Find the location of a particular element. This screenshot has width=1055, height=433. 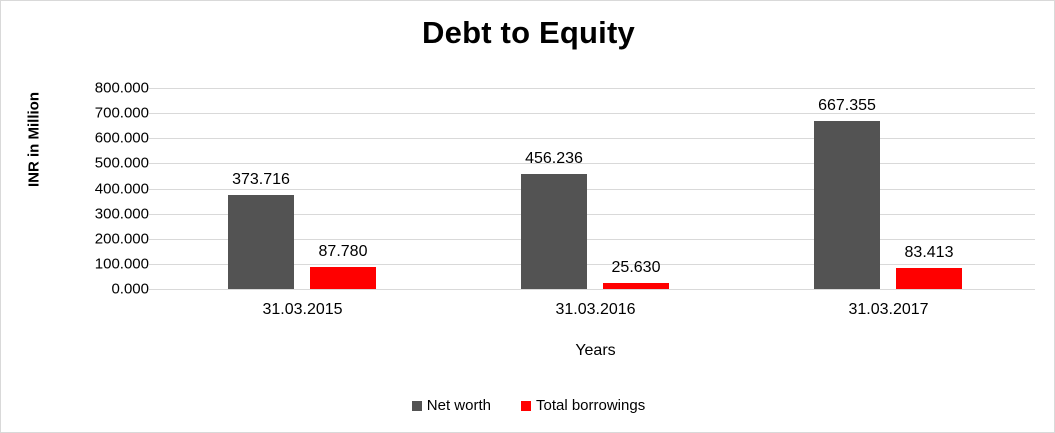

bar-value-label: 87.780 is located at coordinates (343, 251).